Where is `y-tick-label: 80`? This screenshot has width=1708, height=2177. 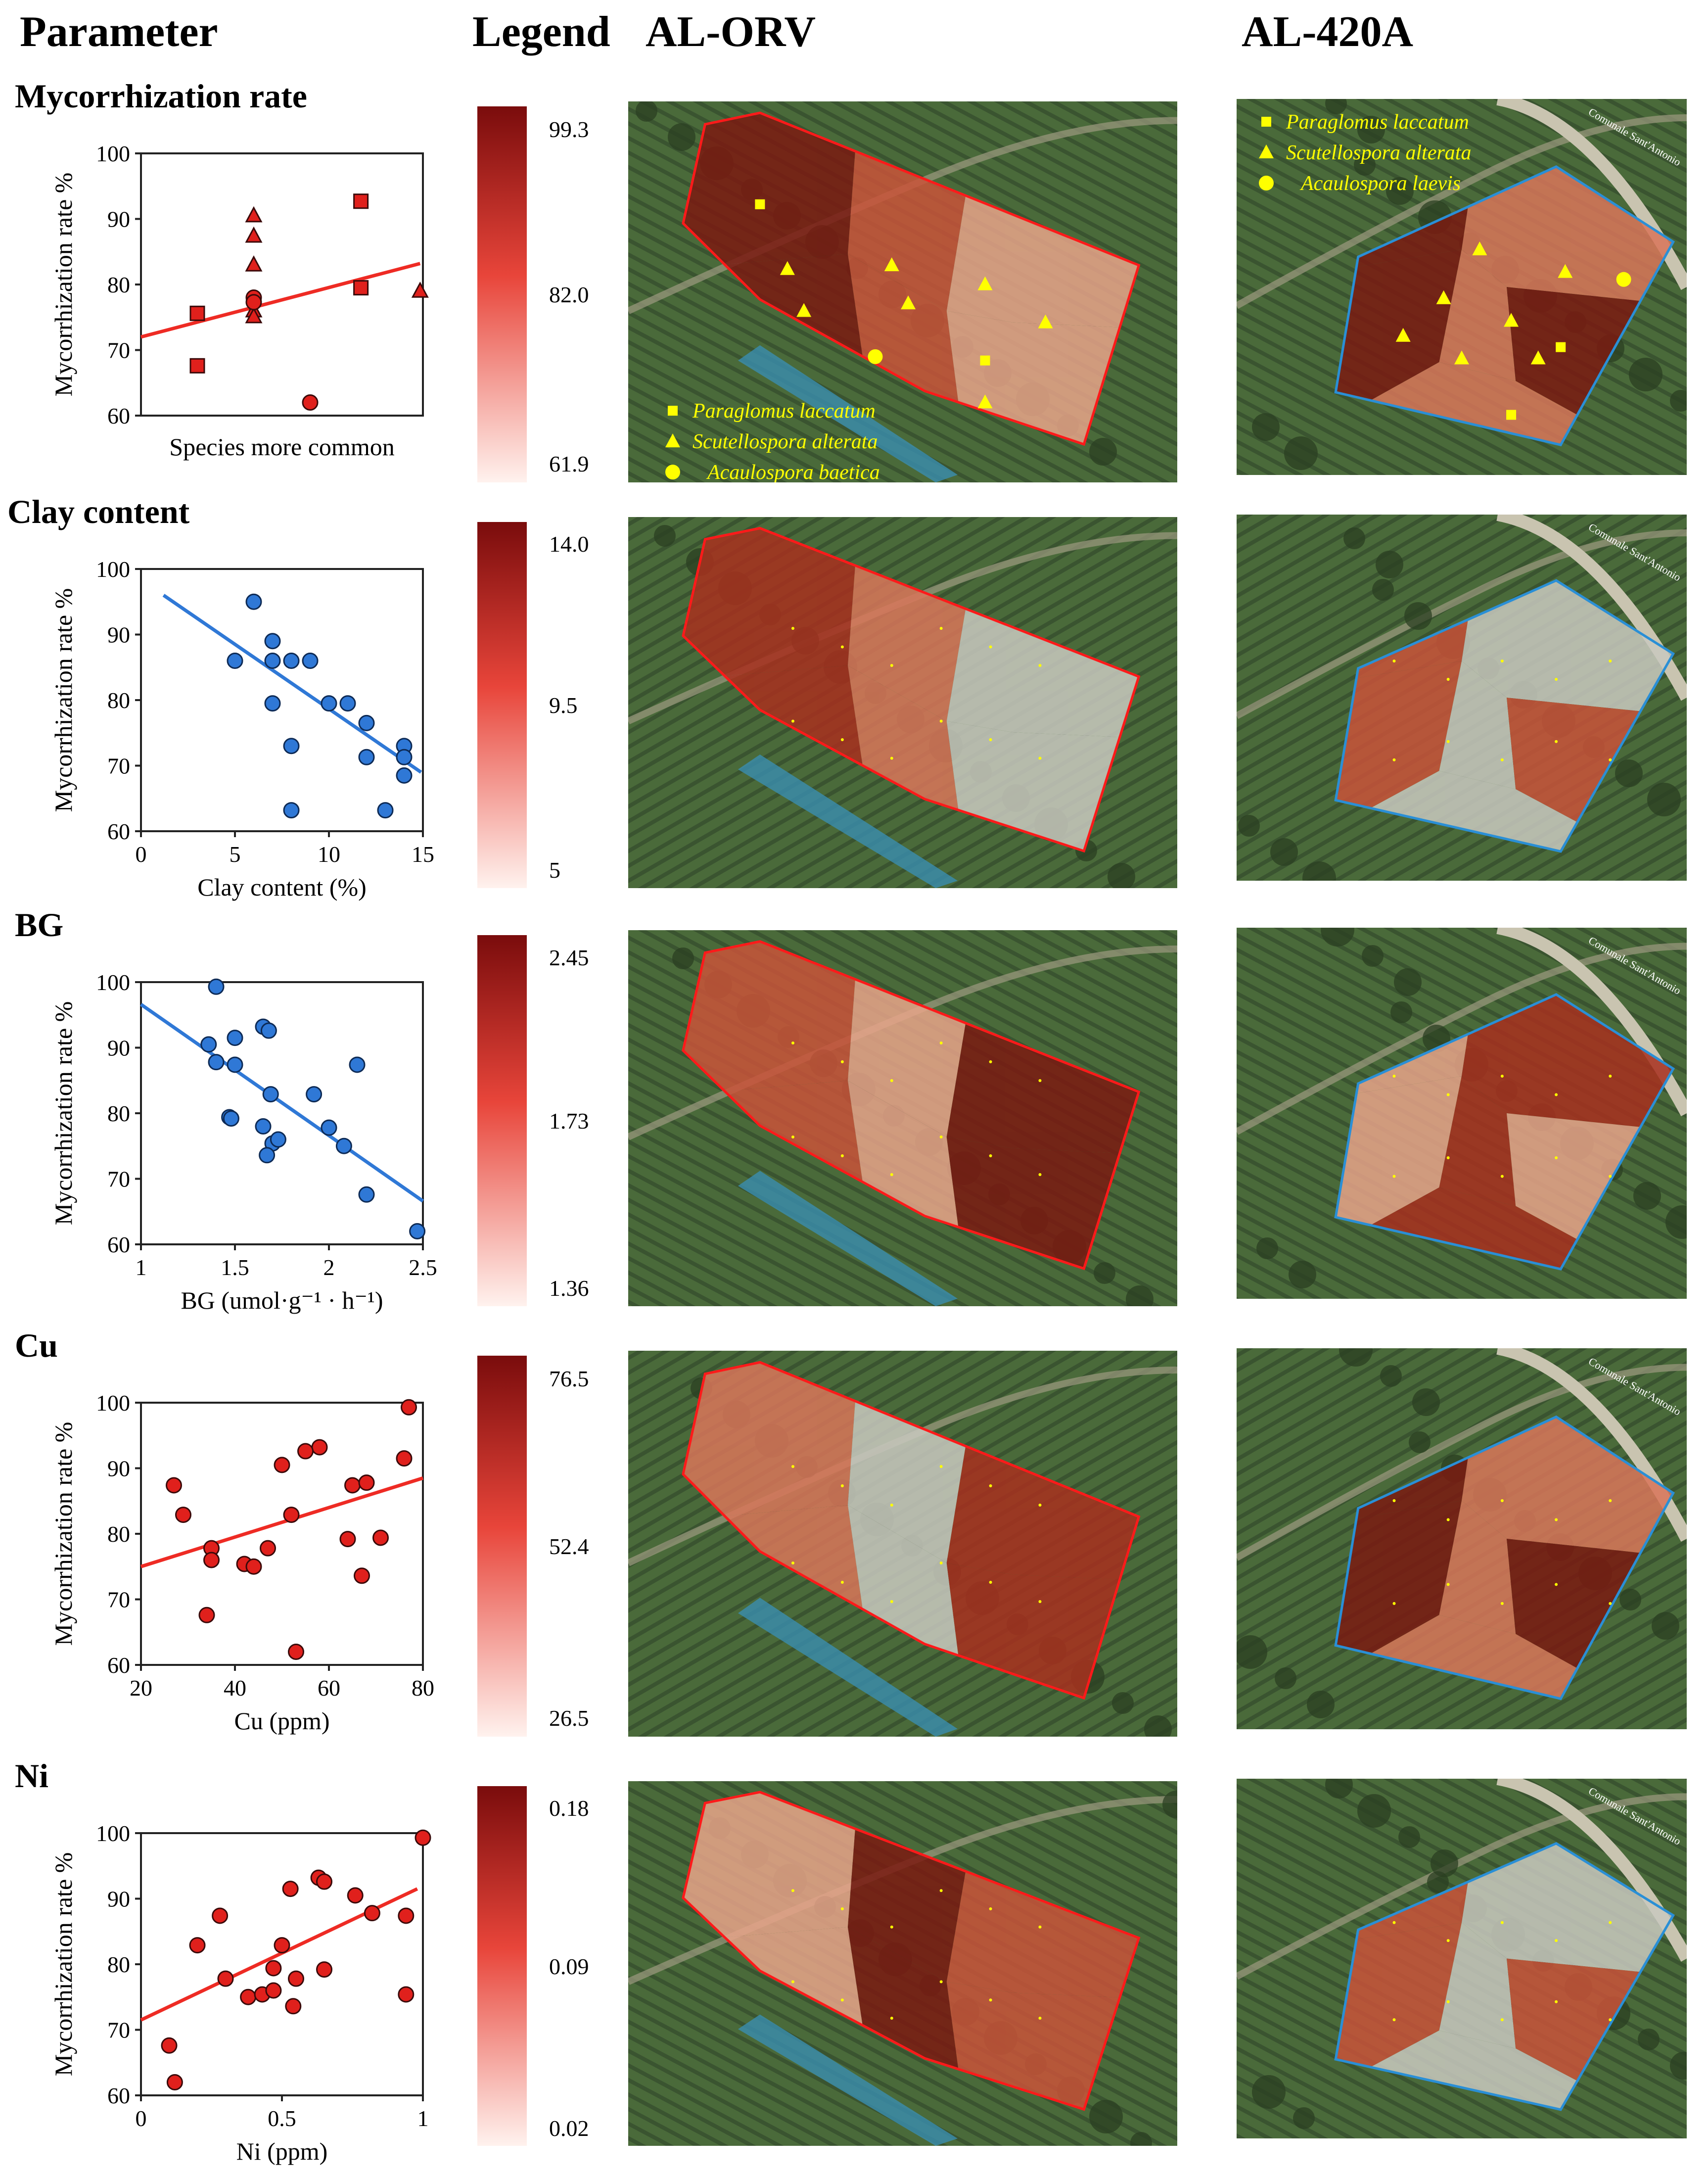
y-tick-label: 80 is located at coordinates (118, 700).